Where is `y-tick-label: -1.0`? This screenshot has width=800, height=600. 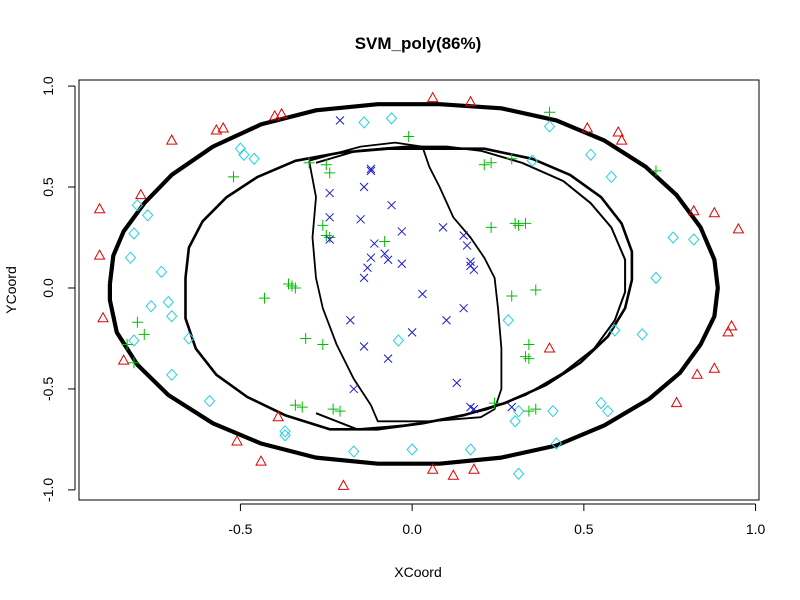 y-tick-label: -1.0 is located at coordinates (48, 490).